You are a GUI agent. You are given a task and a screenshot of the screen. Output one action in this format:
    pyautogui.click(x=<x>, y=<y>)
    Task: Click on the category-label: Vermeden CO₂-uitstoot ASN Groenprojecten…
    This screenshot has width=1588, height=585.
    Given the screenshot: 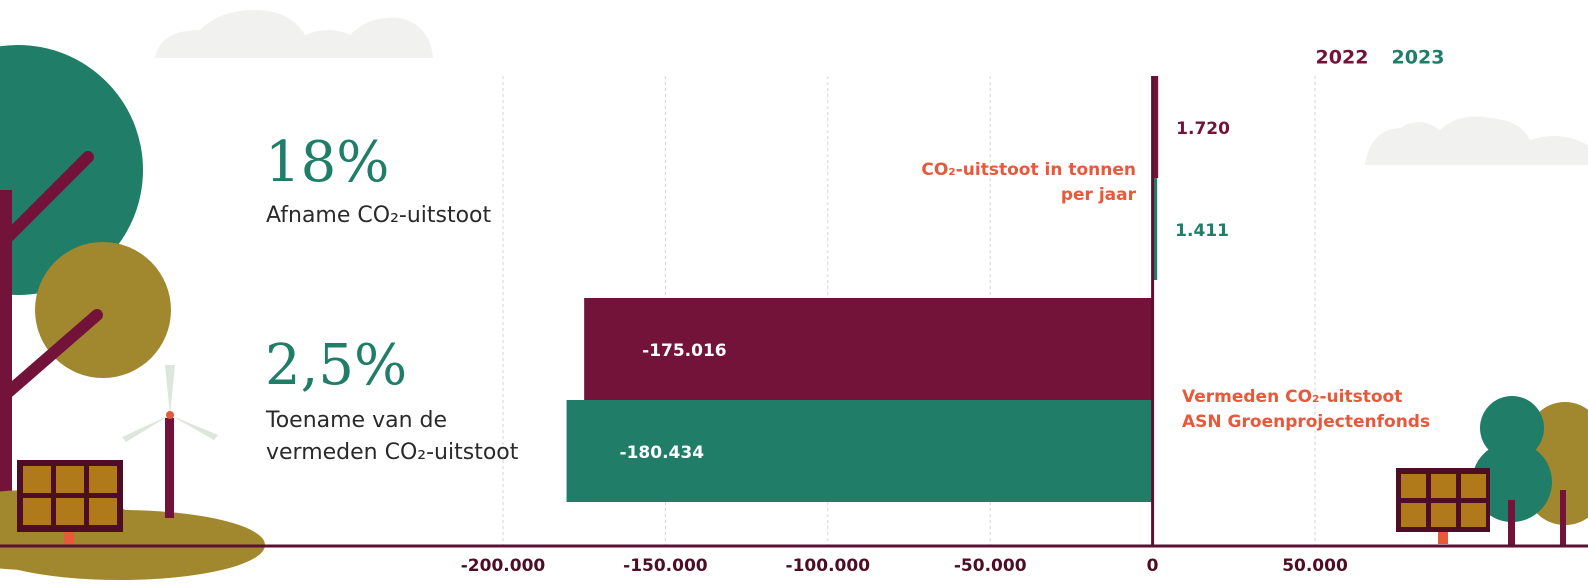 What is the action you would take?
    pyautogui.click(x=1306, y=409)
    